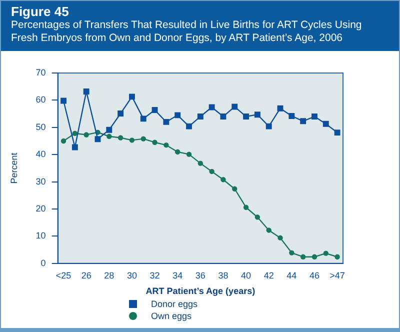  What do you see at coordinates (200, 275) in the screenshot?
I see `x-tick-label: 36` at bounding box center [200, 275].